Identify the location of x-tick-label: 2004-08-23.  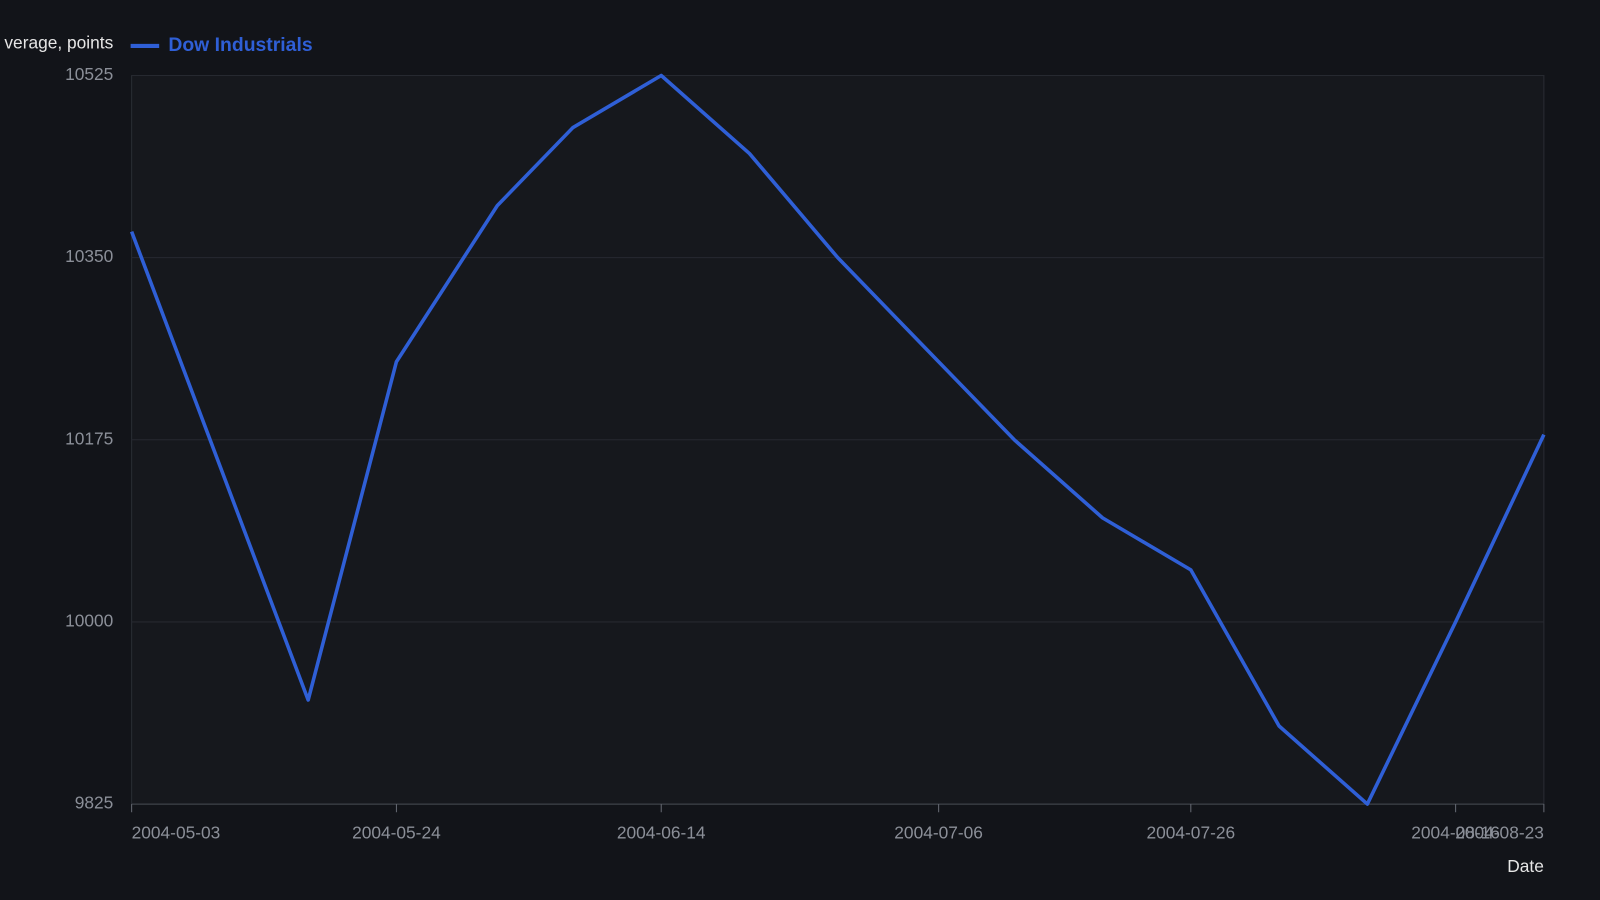
(1499, 832).